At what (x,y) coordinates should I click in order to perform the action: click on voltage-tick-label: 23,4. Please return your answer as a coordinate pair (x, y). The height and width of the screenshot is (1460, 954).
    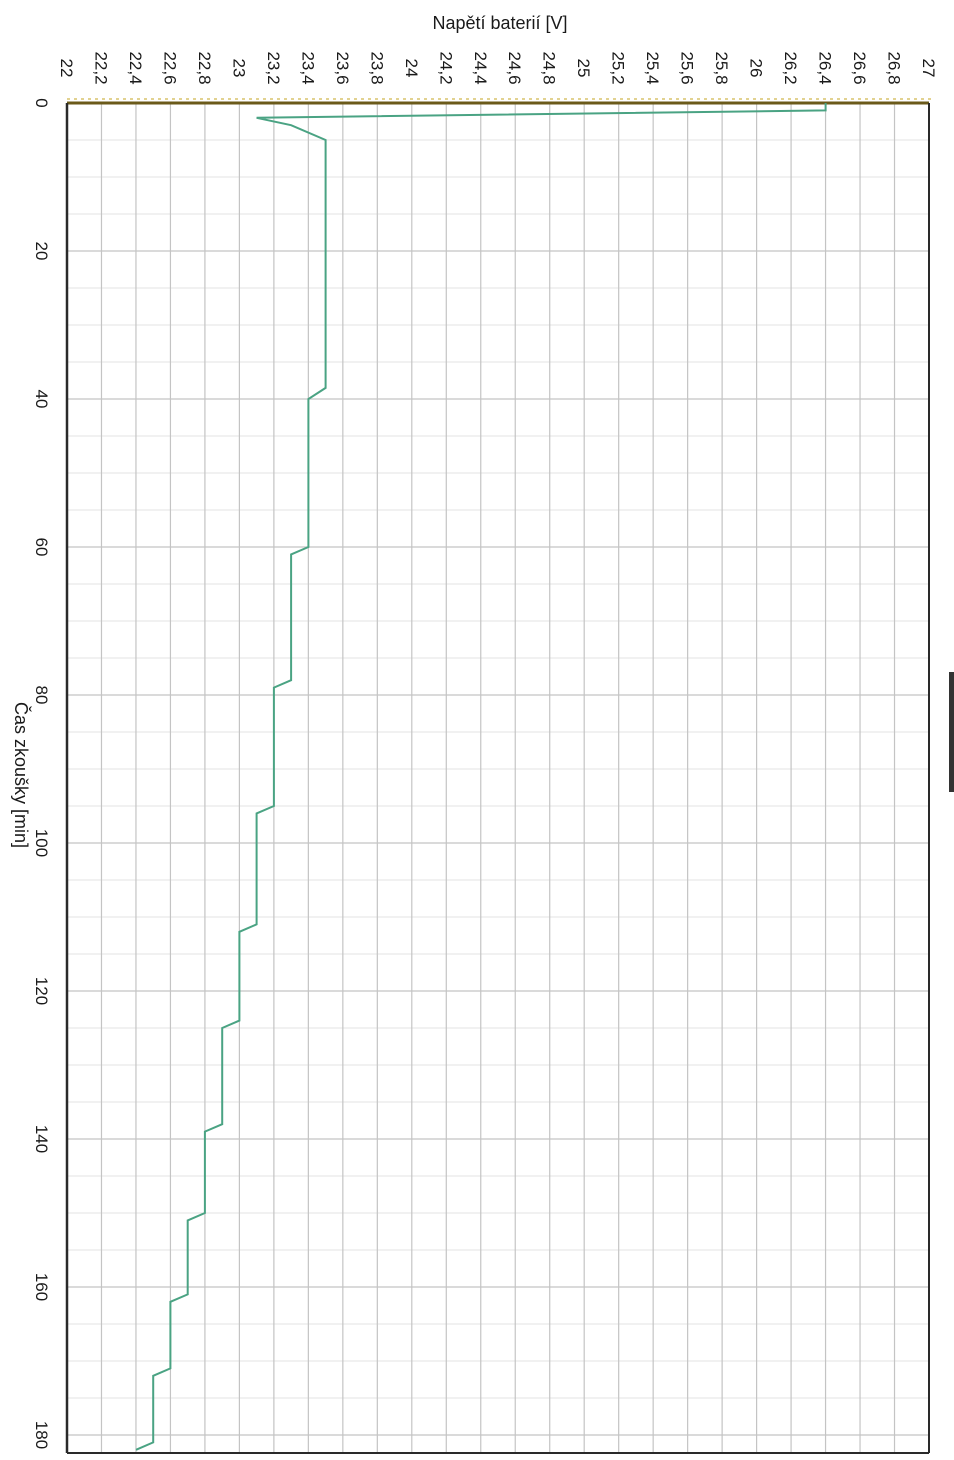
    Looking at the image, I should click on (307, 67).